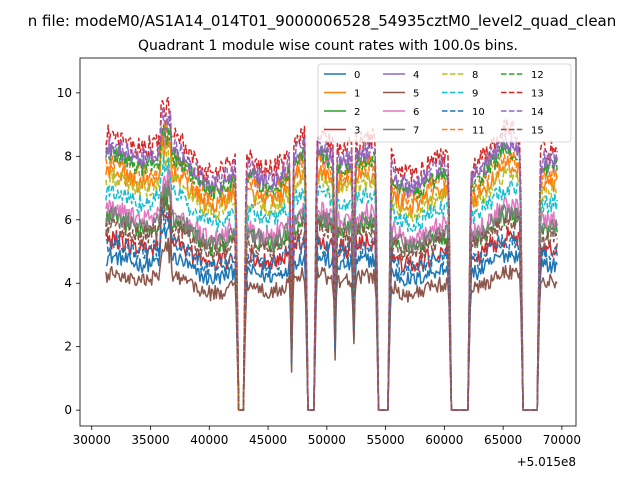 This screenshot has height=480, width=640. What do you see at coordinates (478, 131) in the screenshot?
I see `legend-label-11: 11` at bounding box center [478, 131].